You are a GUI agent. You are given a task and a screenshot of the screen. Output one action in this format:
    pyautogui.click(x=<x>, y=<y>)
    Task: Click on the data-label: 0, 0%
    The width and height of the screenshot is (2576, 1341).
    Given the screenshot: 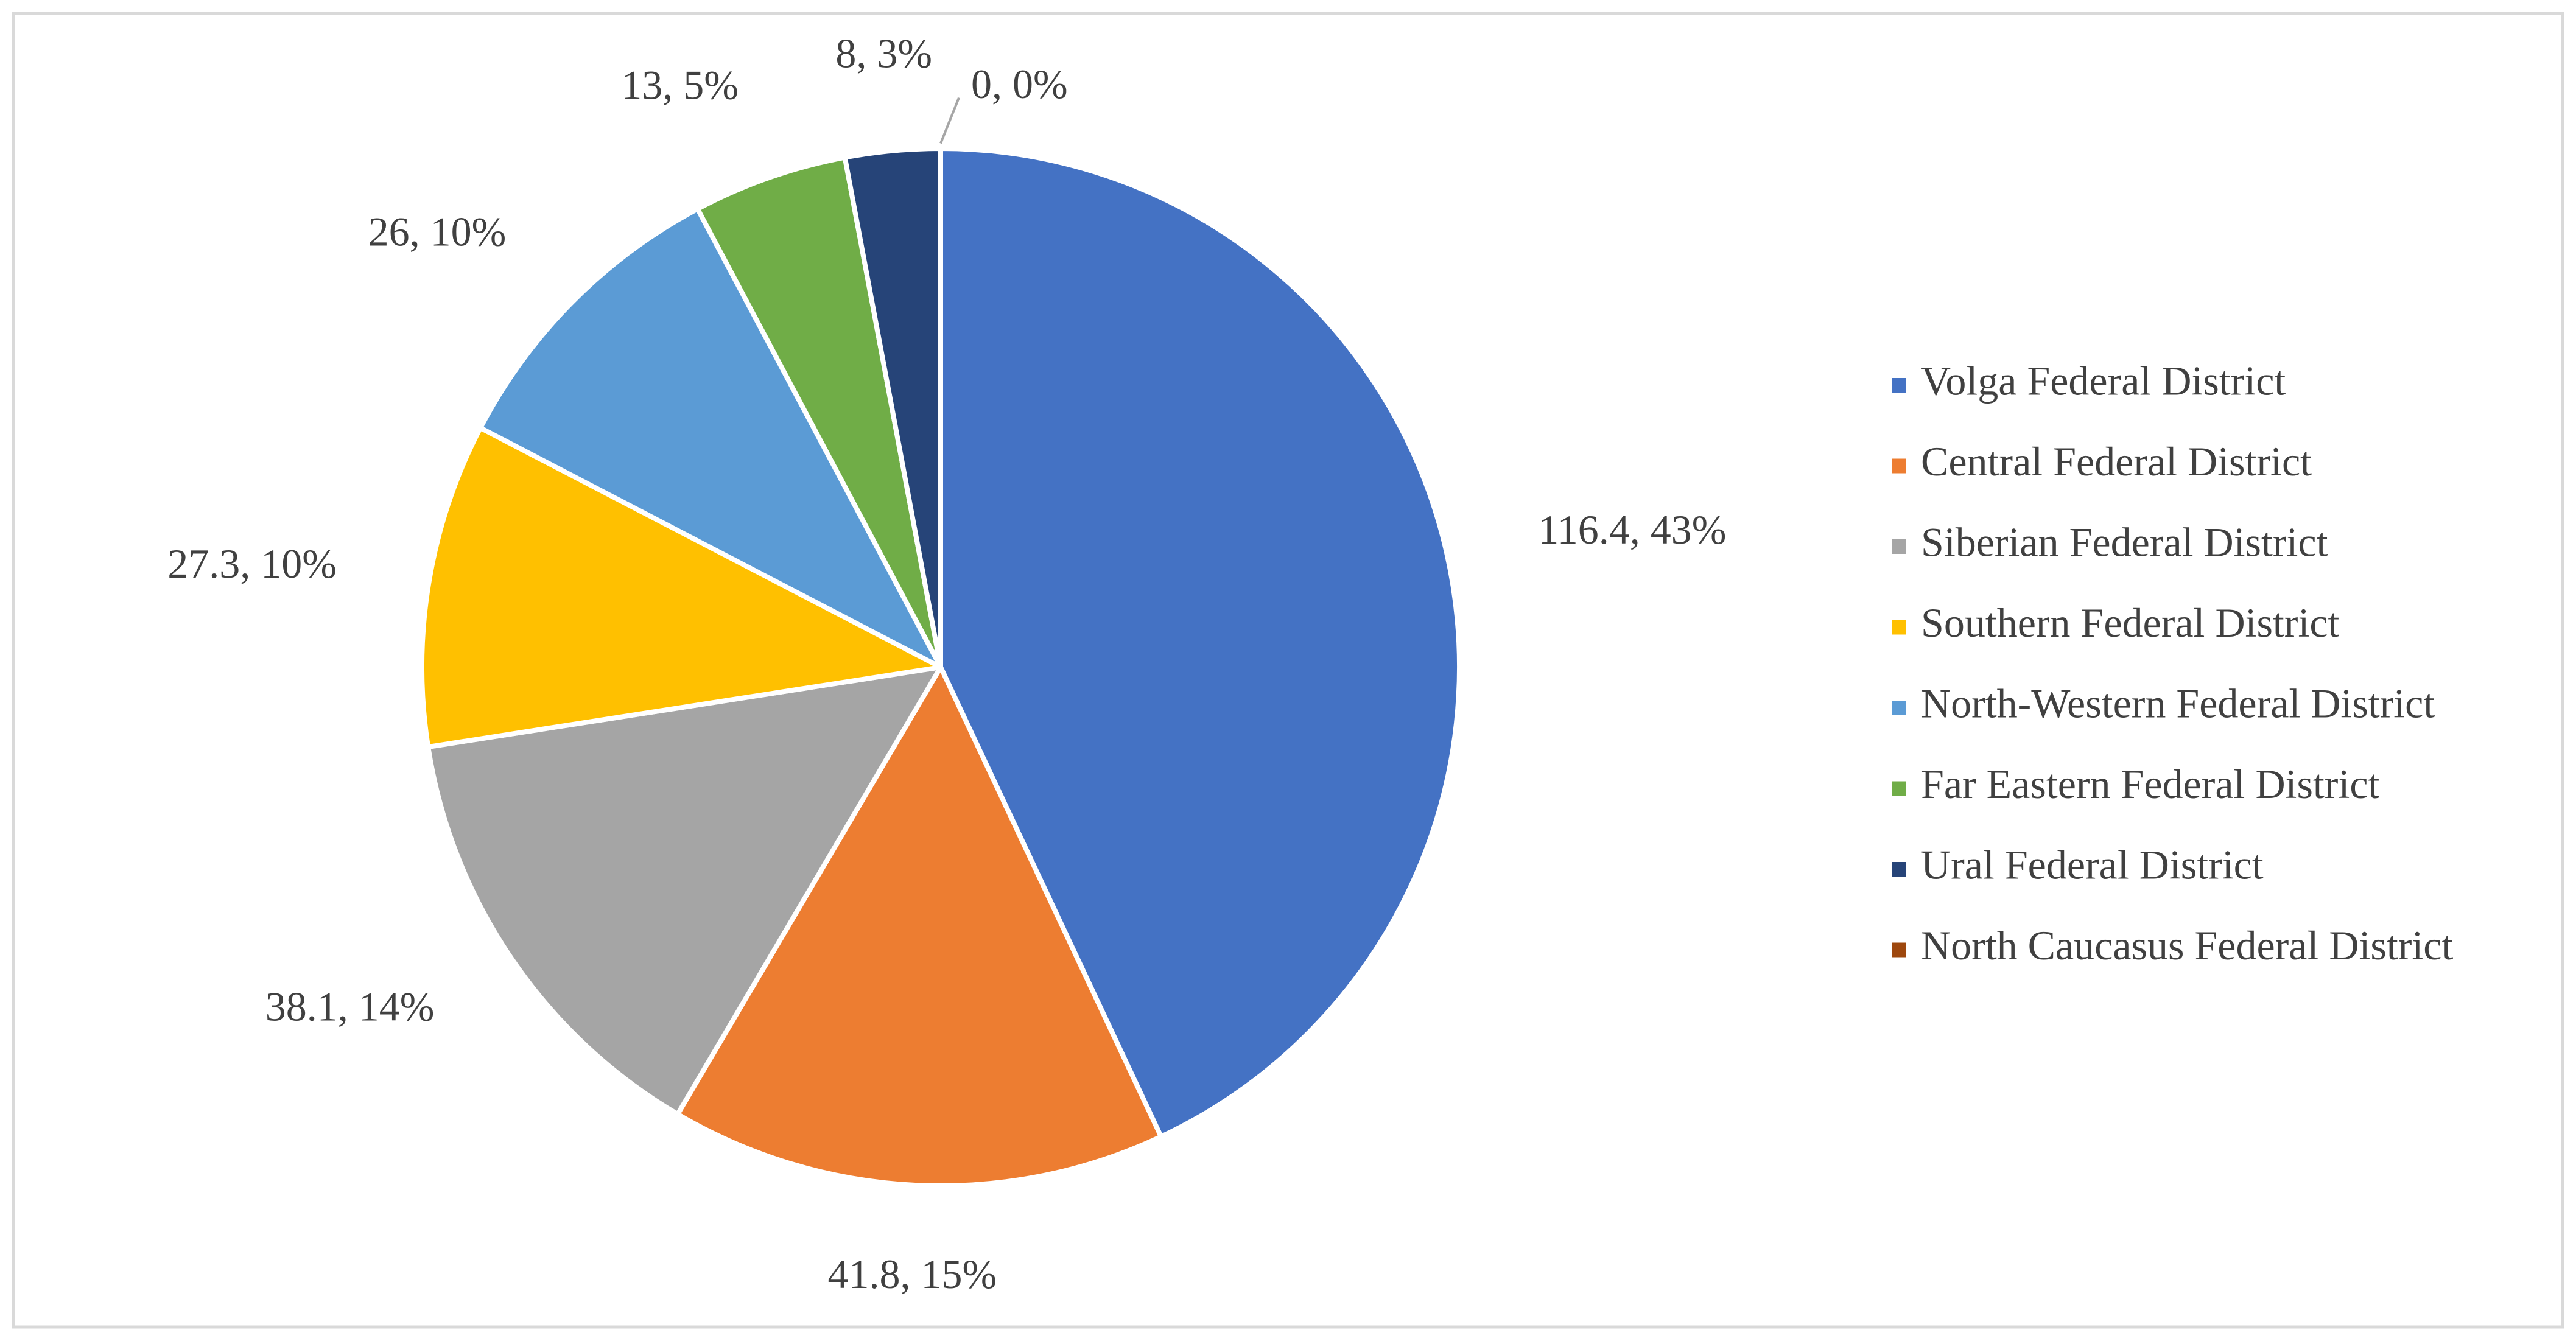 What is the action you would take?
    pyautogui.click(x=1020, y=84)
    